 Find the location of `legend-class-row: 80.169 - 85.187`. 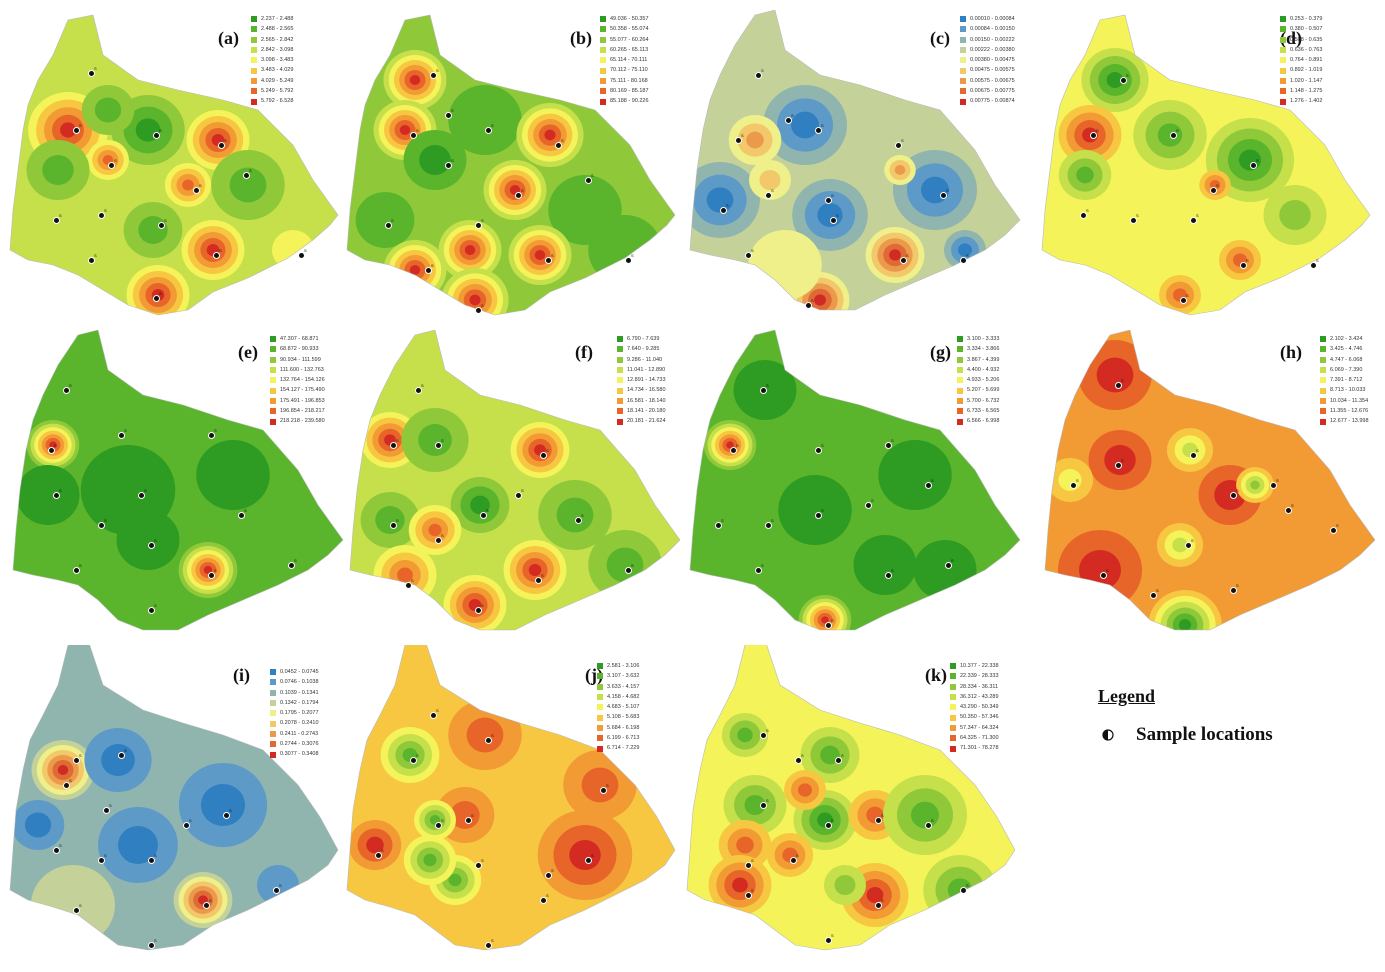

legend-class-row: 80.169 - 85.187 is located at coordinates (624, 91).